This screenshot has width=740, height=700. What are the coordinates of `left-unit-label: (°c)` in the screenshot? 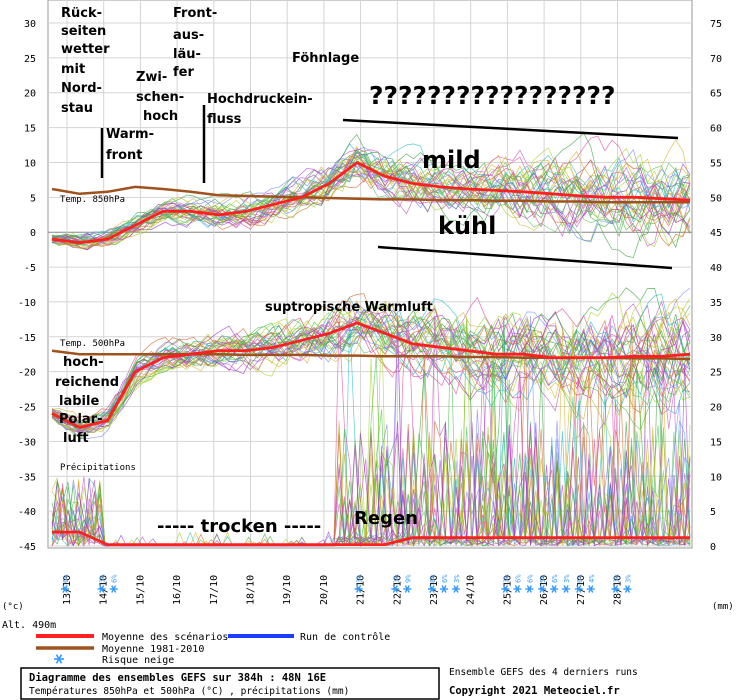 It's located at (13, 607).